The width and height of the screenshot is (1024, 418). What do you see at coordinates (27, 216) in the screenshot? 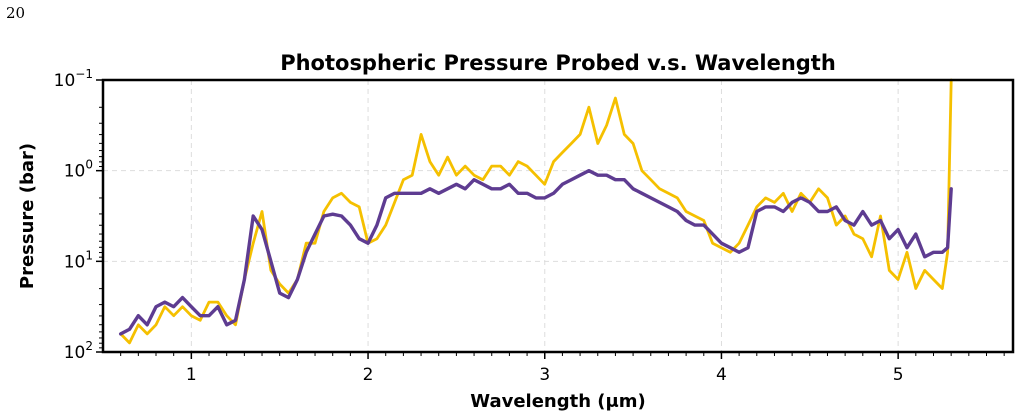
I see `y-axis-label: Pressure (bar)` at bounding box center [27, 216].